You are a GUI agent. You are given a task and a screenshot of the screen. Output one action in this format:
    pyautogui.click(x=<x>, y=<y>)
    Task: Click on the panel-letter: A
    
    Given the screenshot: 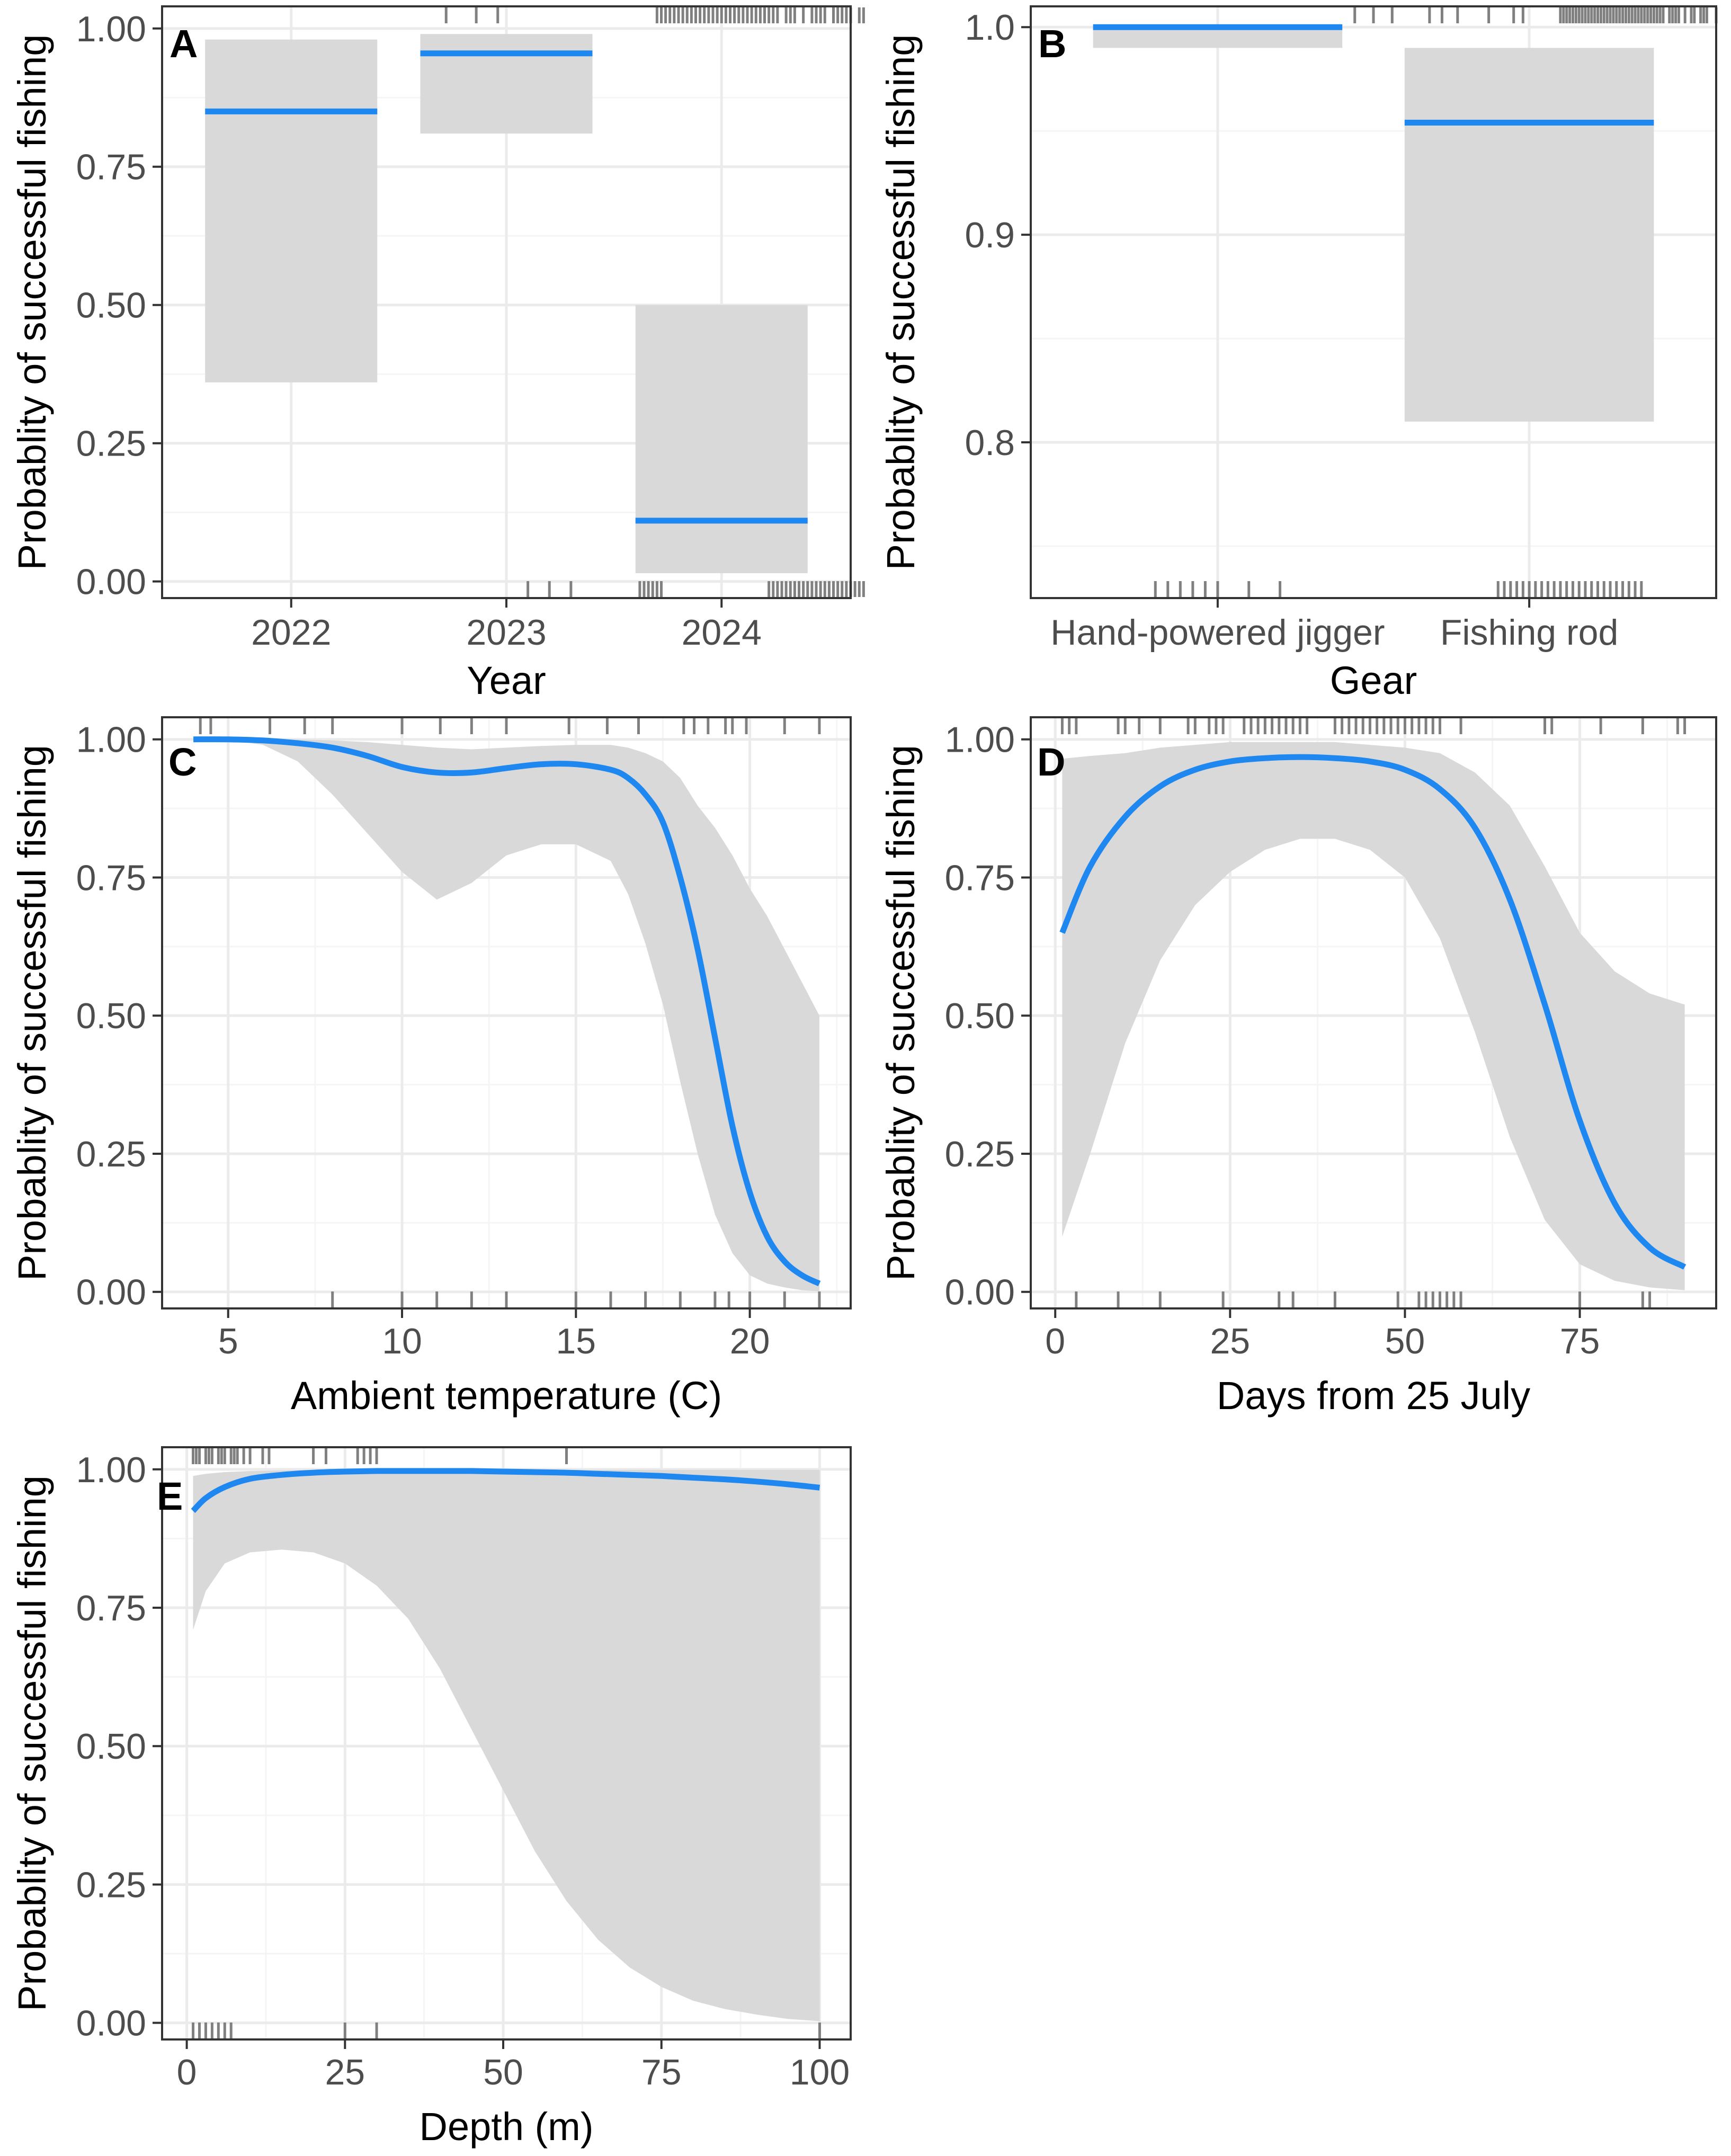 What is the action you would take?
    pyautogui.click(x=183, y=44)
    